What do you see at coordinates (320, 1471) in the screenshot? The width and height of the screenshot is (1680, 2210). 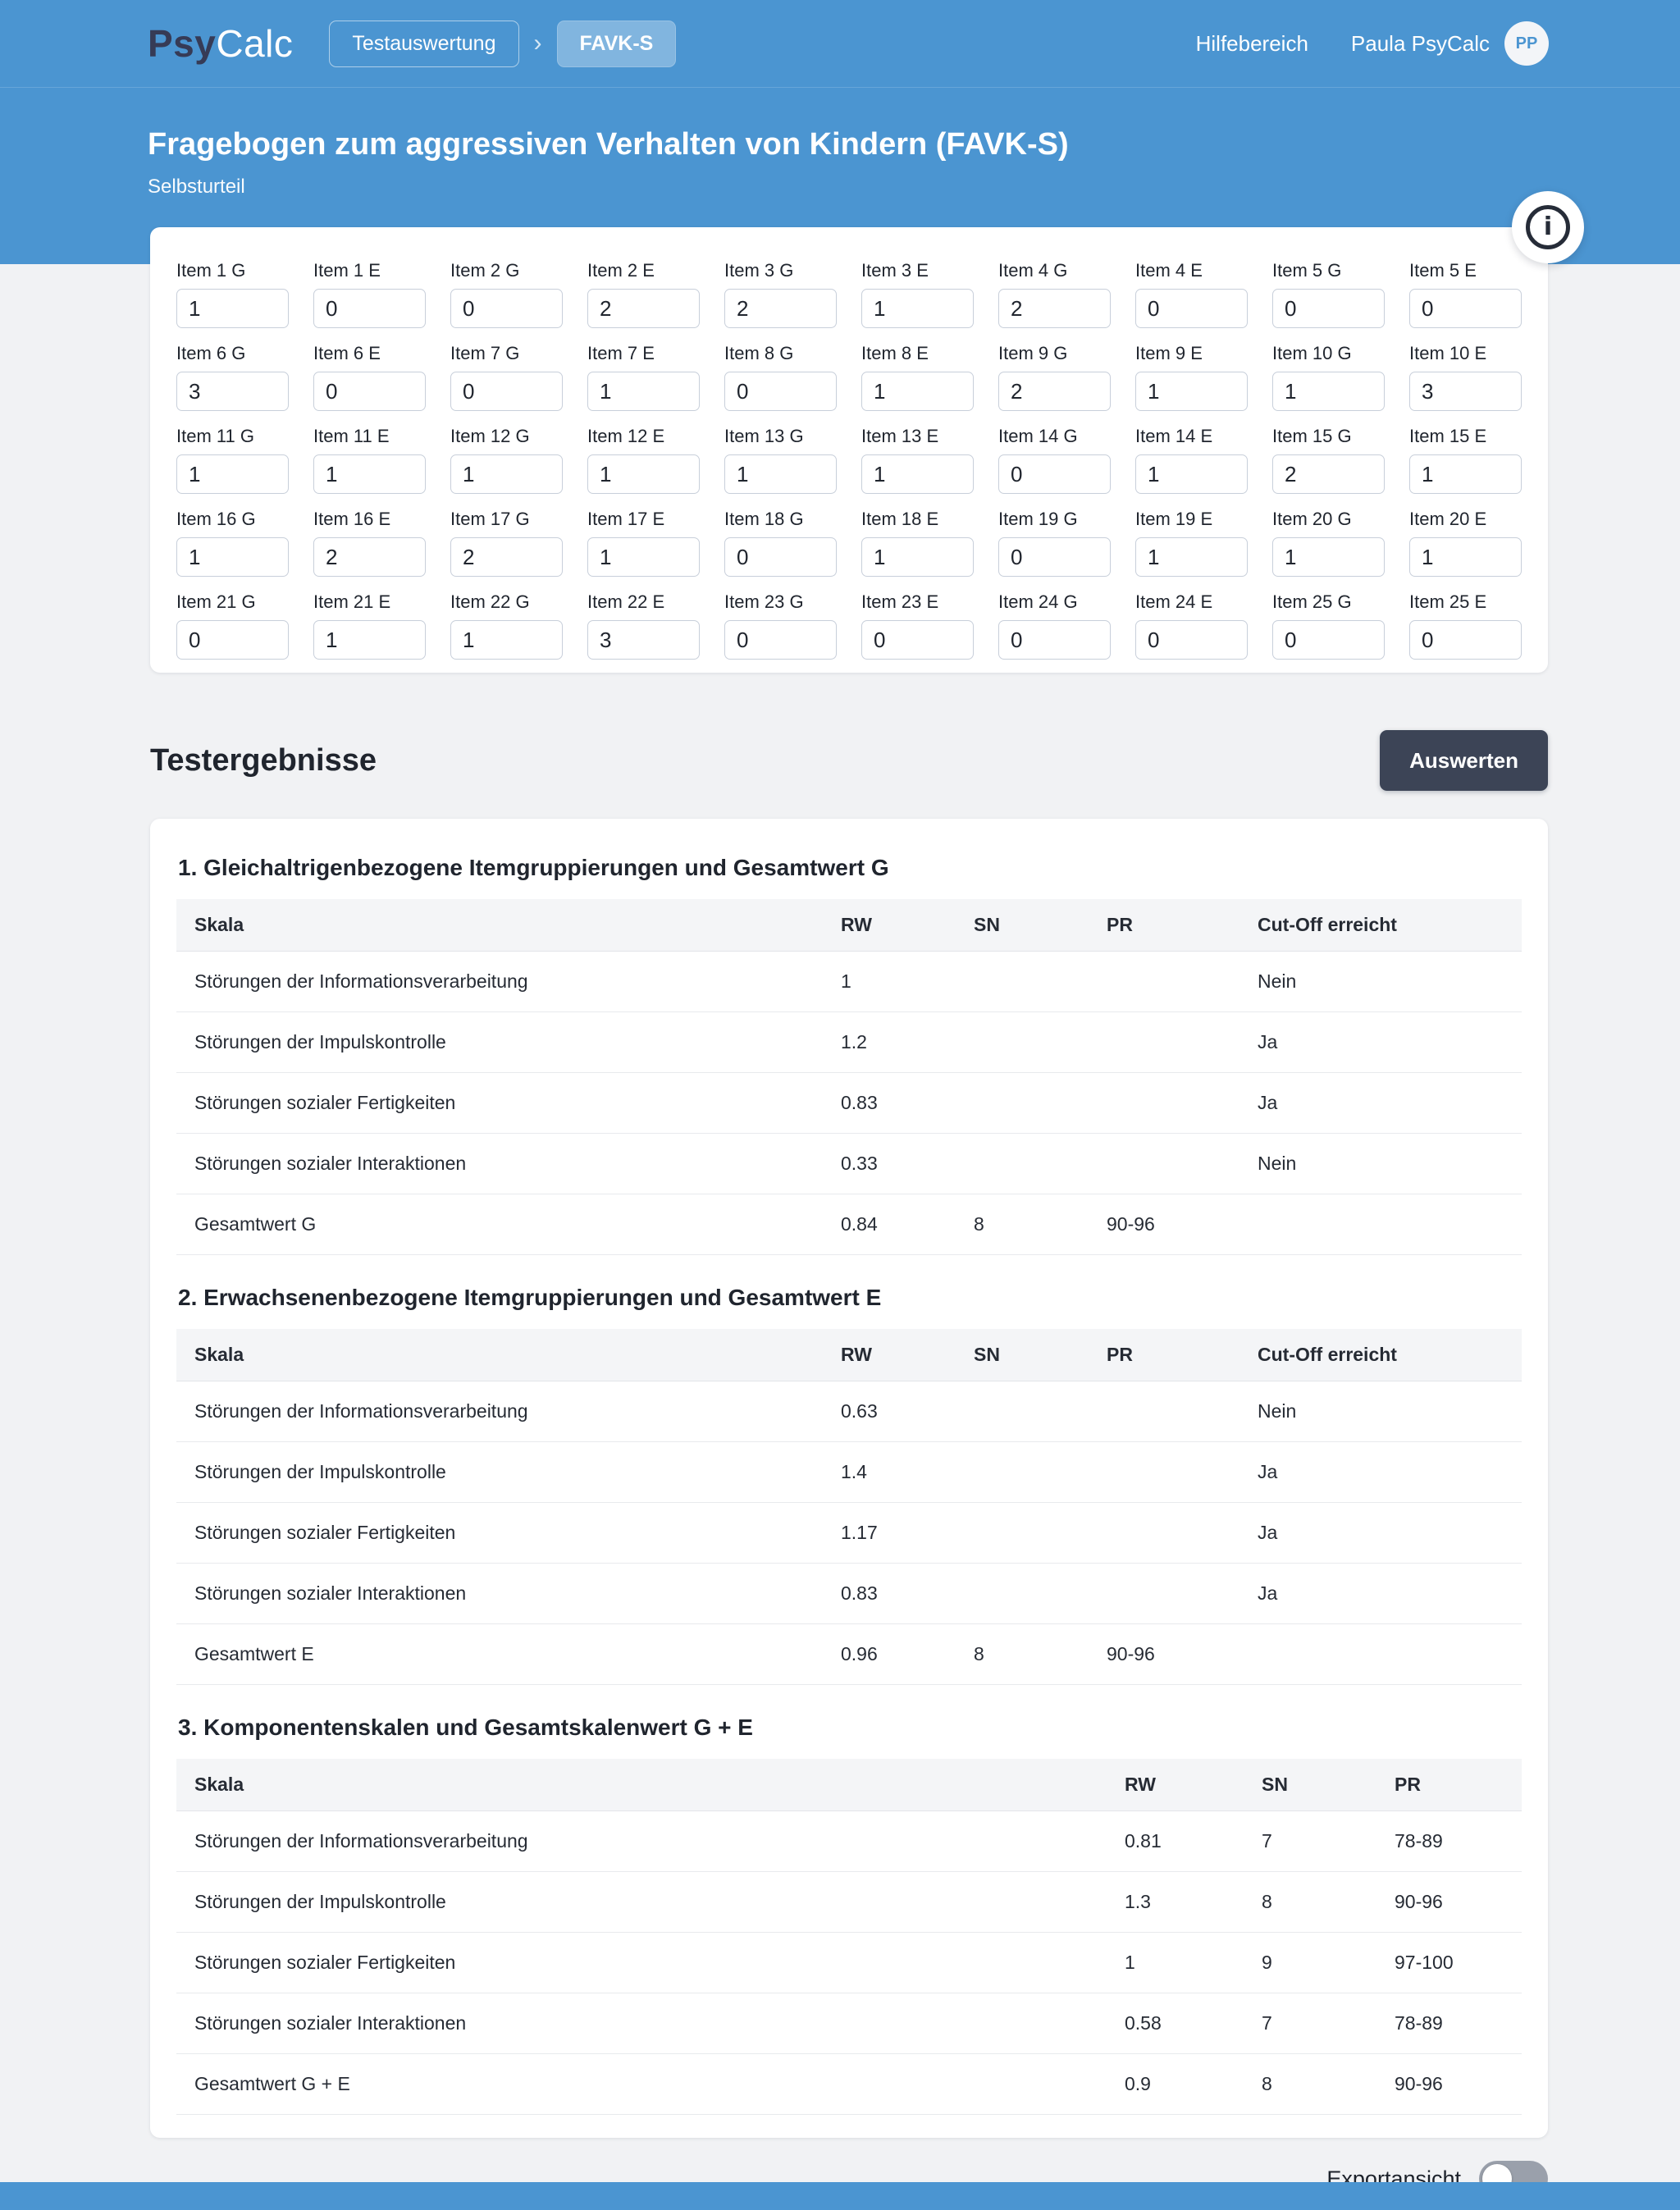 I see `table-cell: Störungen der Impulskontrolle` at bounding box center [320, 1471].